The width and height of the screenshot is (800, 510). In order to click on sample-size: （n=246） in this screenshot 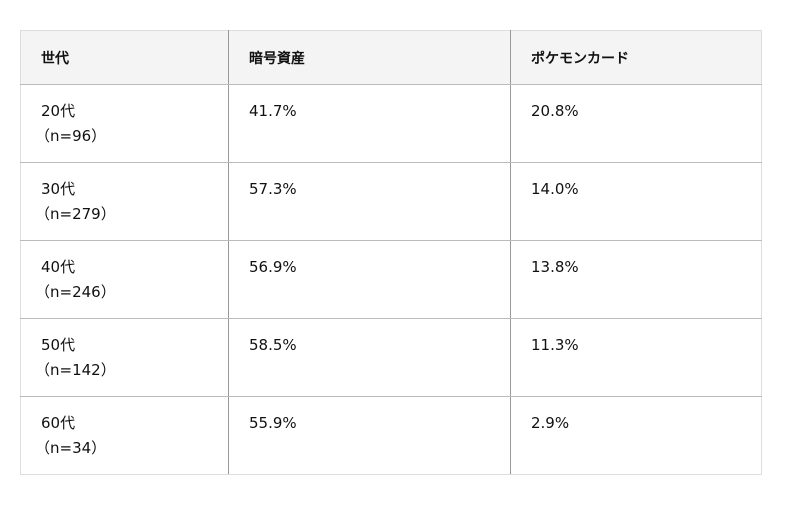, I will do `click(75, 292)`.